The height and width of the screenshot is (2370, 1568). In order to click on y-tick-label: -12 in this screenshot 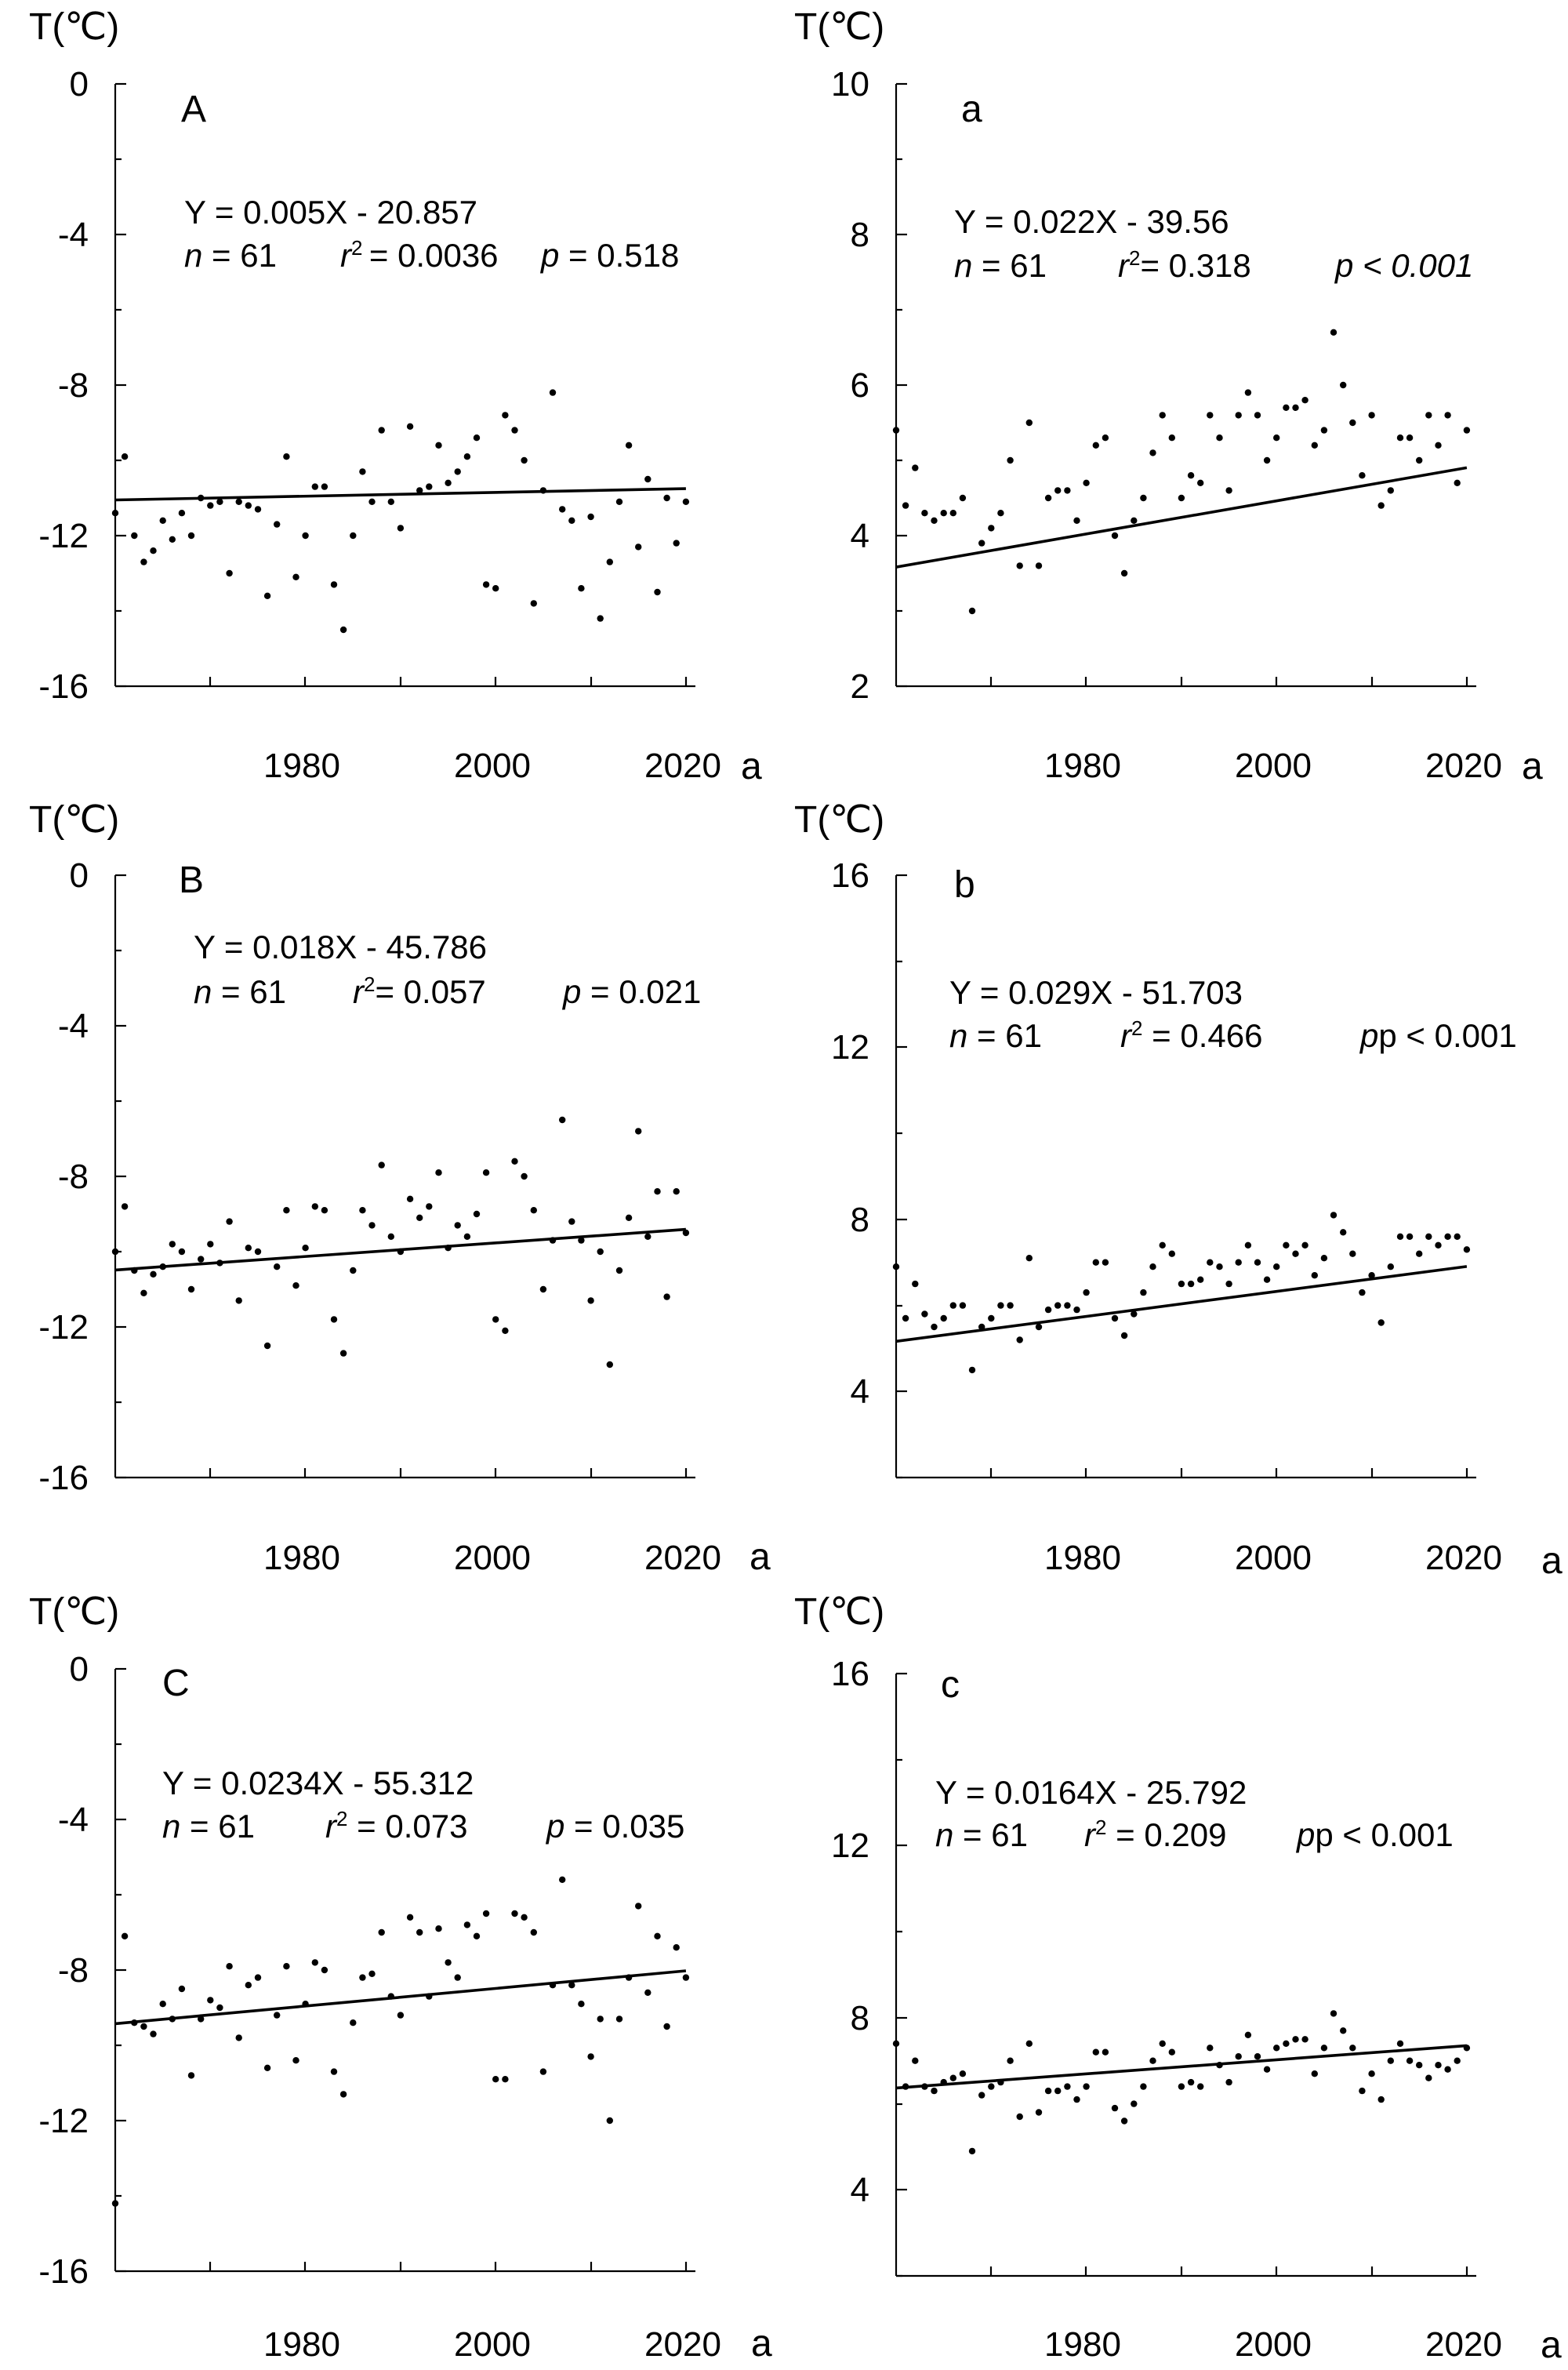, I will do `click(63, 1328)`.